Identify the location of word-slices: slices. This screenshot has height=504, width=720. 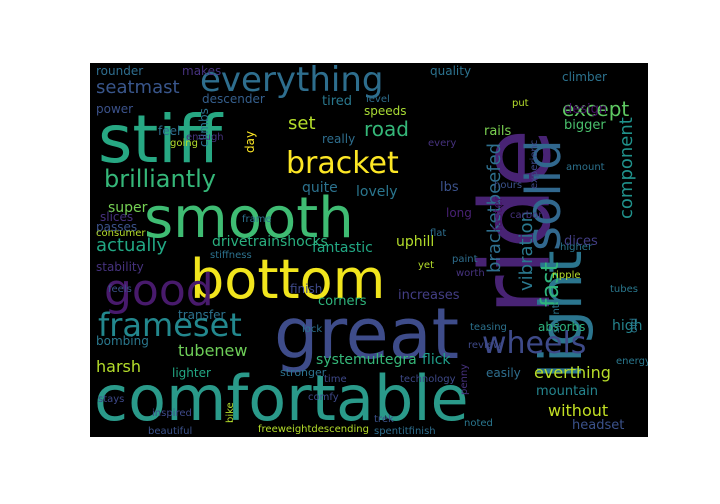
(117, 217).